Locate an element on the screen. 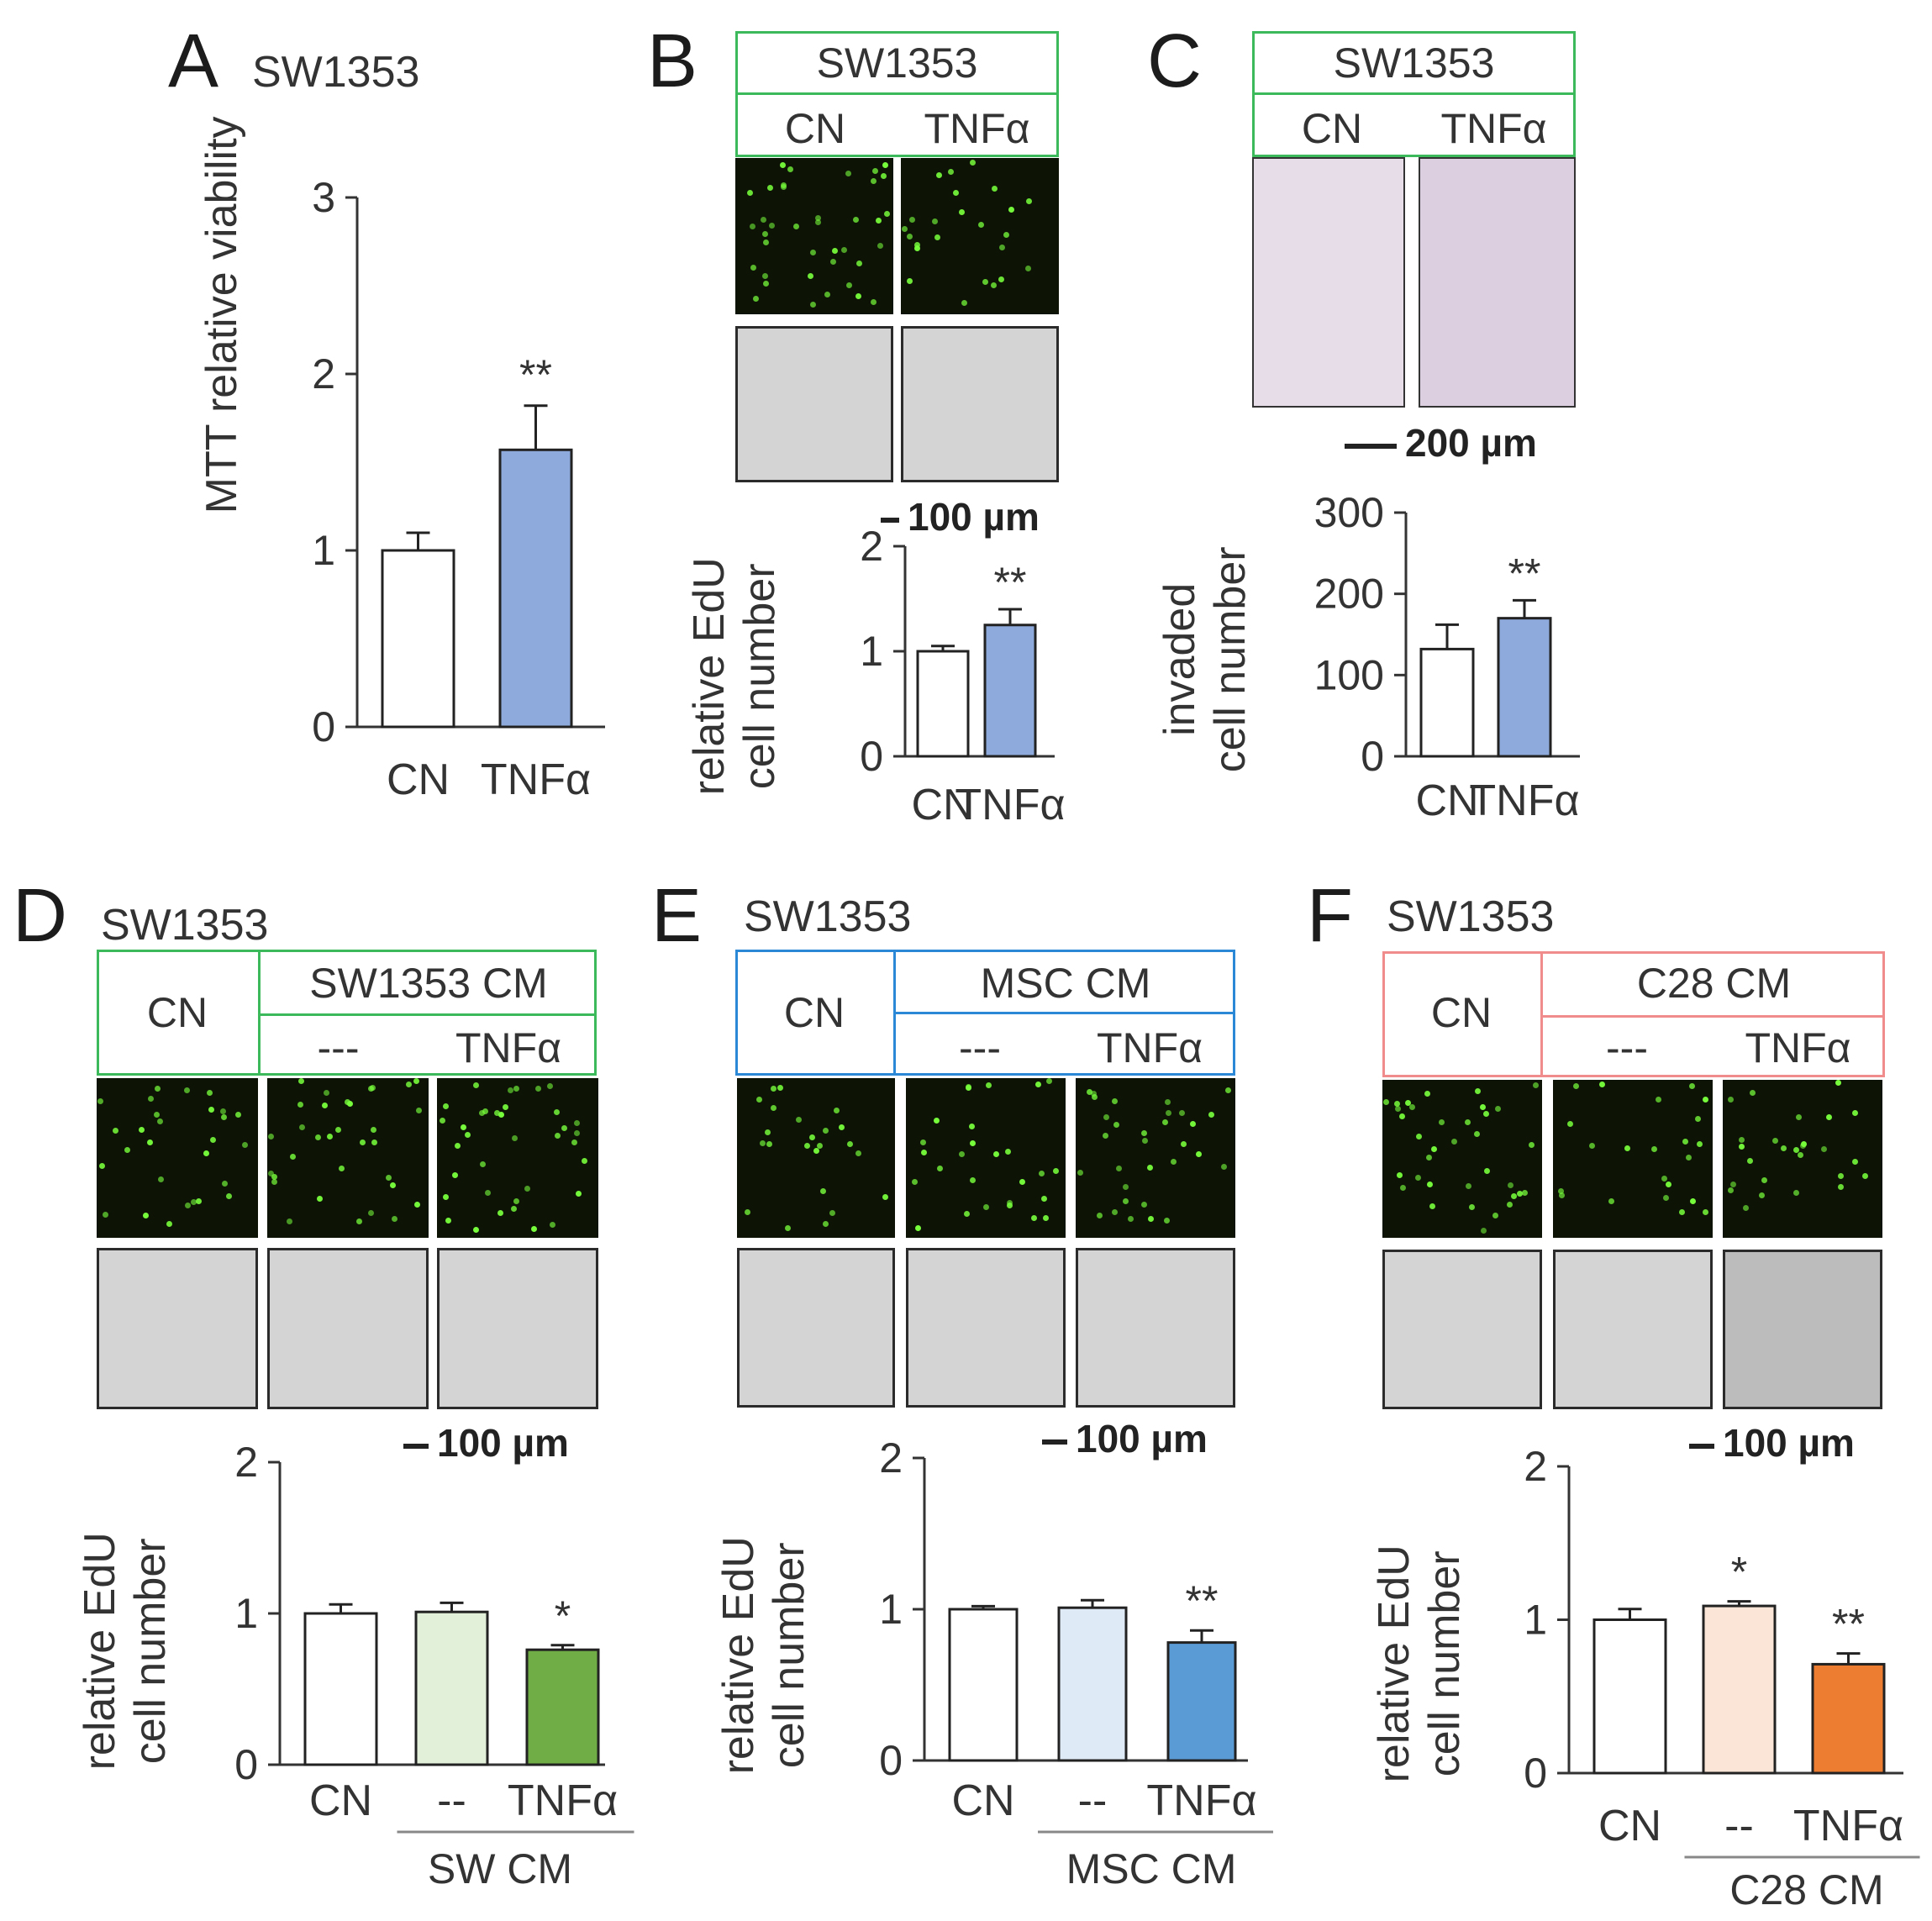 The image size is (1932, 1921). chart-c-y-tick-label: 200 is located at coordinates (1349, 594).